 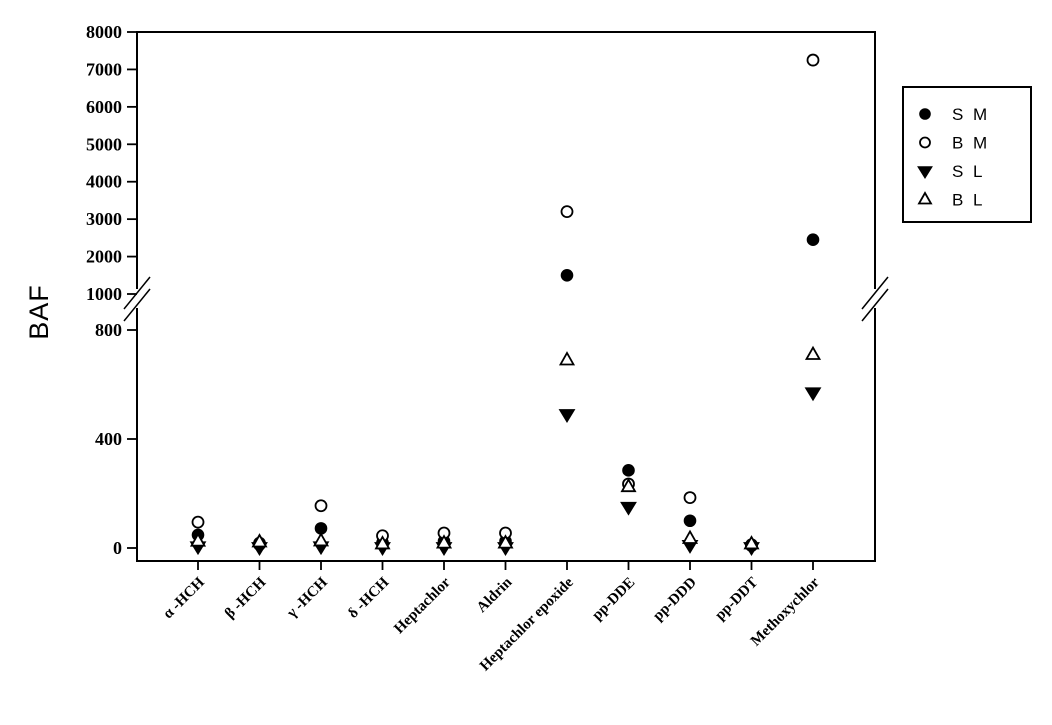 What do you see at coordinates (104, 107) in the screenshot?
I see `y-tick-label: 6000` at bounding box center [104, 107].